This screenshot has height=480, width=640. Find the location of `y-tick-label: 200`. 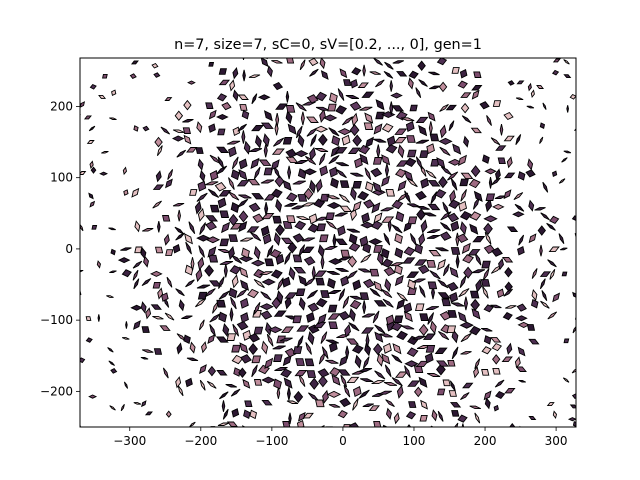

y-tick-label: 200 is located at coordinates (61, 106).